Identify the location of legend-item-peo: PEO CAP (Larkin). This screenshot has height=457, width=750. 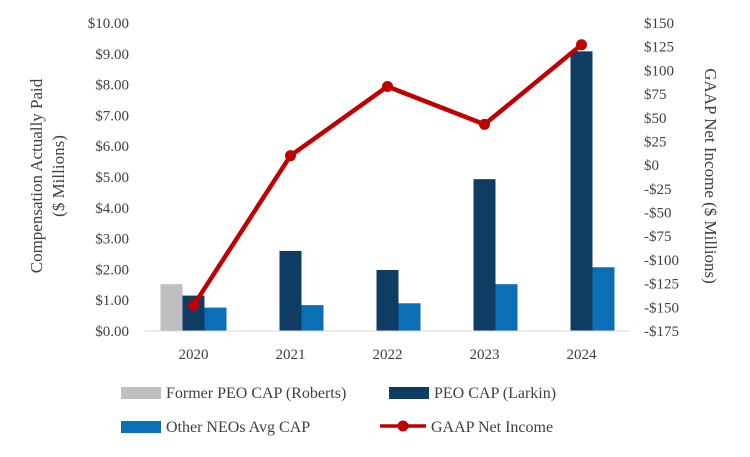
(472, 393).